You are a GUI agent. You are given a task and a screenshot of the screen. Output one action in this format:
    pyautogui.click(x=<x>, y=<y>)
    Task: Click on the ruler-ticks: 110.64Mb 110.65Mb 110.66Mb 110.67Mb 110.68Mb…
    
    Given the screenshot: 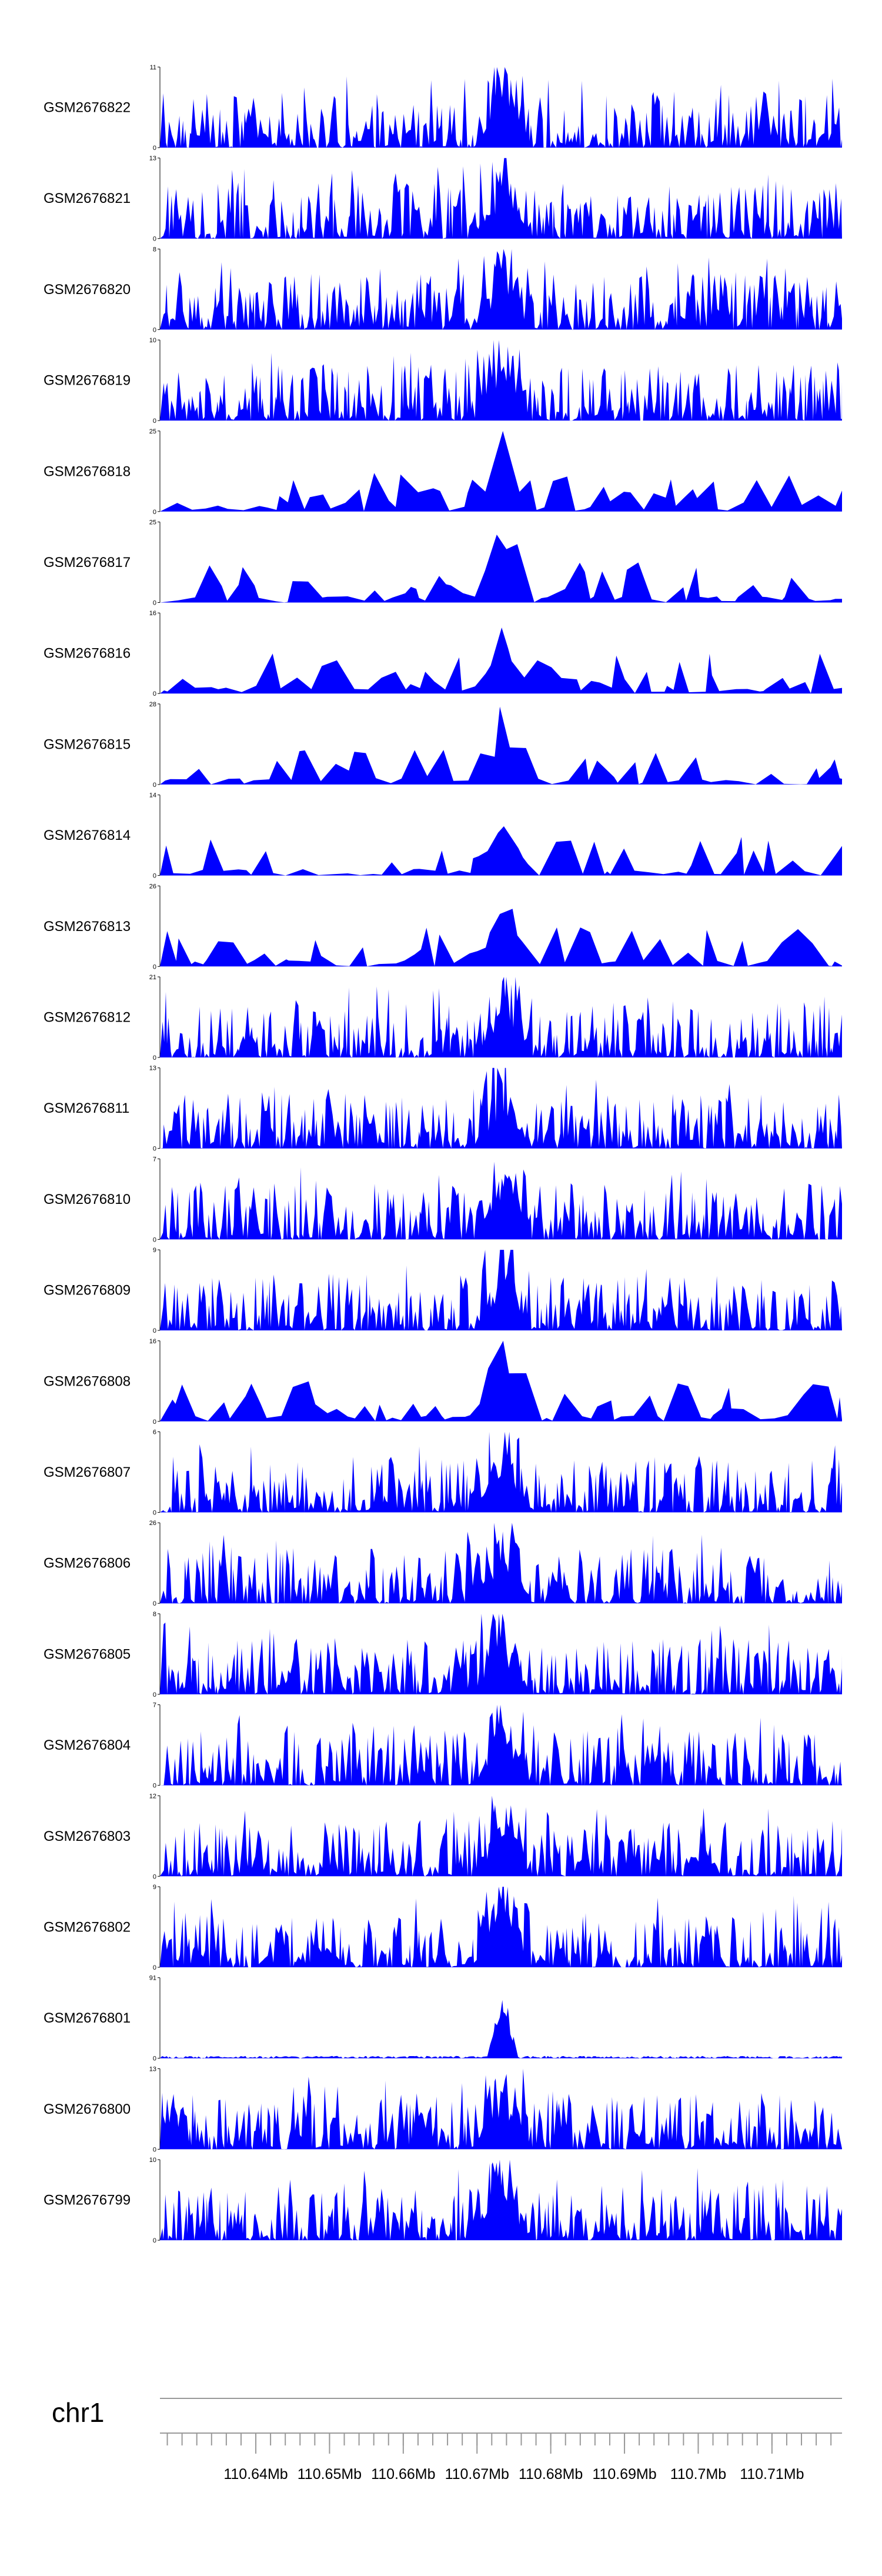 What is the action you would take?
    pyautogui.click(x=499, y=2457)
    